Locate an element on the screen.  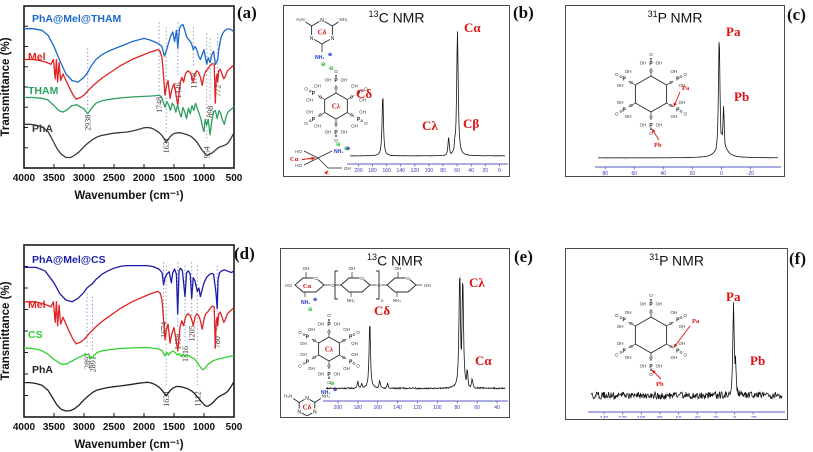
nmr-title-text: P NMR is located at coordinates (680, 17).